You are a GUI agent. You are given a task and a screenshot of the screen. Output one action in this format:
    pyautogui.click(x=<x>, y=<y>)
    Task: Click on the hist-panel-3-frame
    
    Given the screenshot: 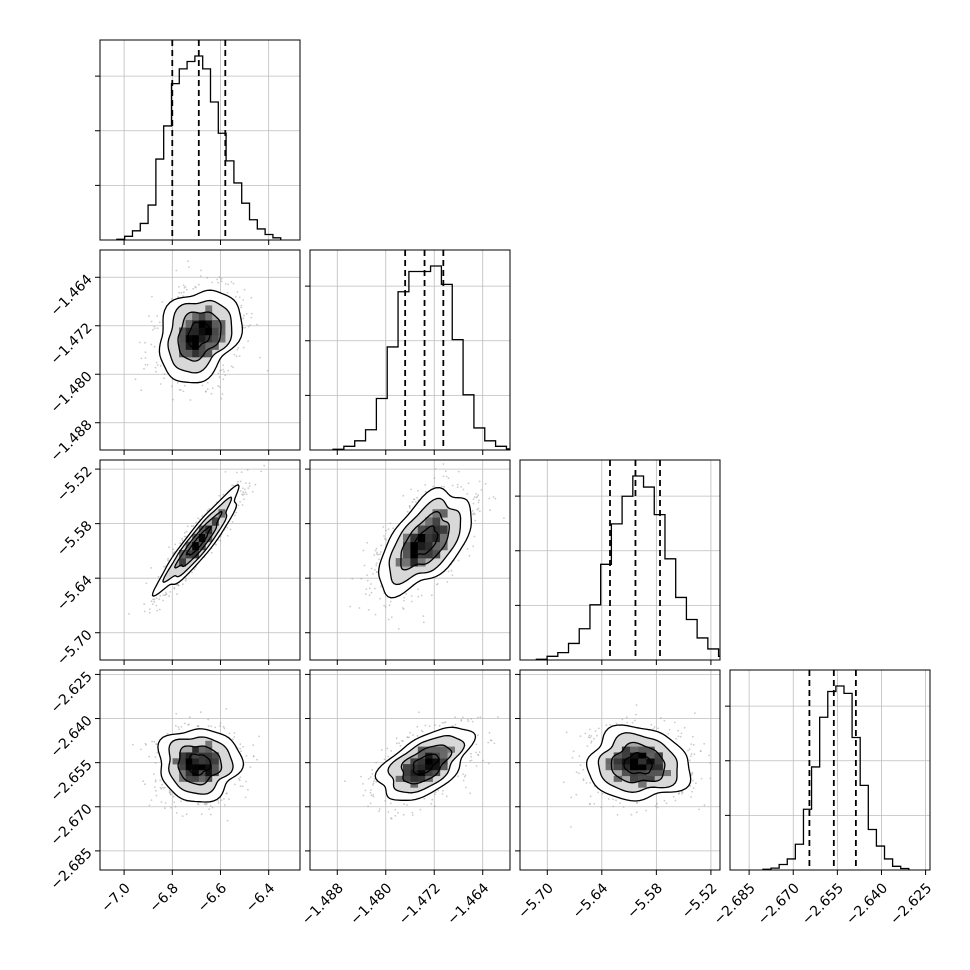 What is the action you would take?
    pyautogui.click(x=830, y=770)
    